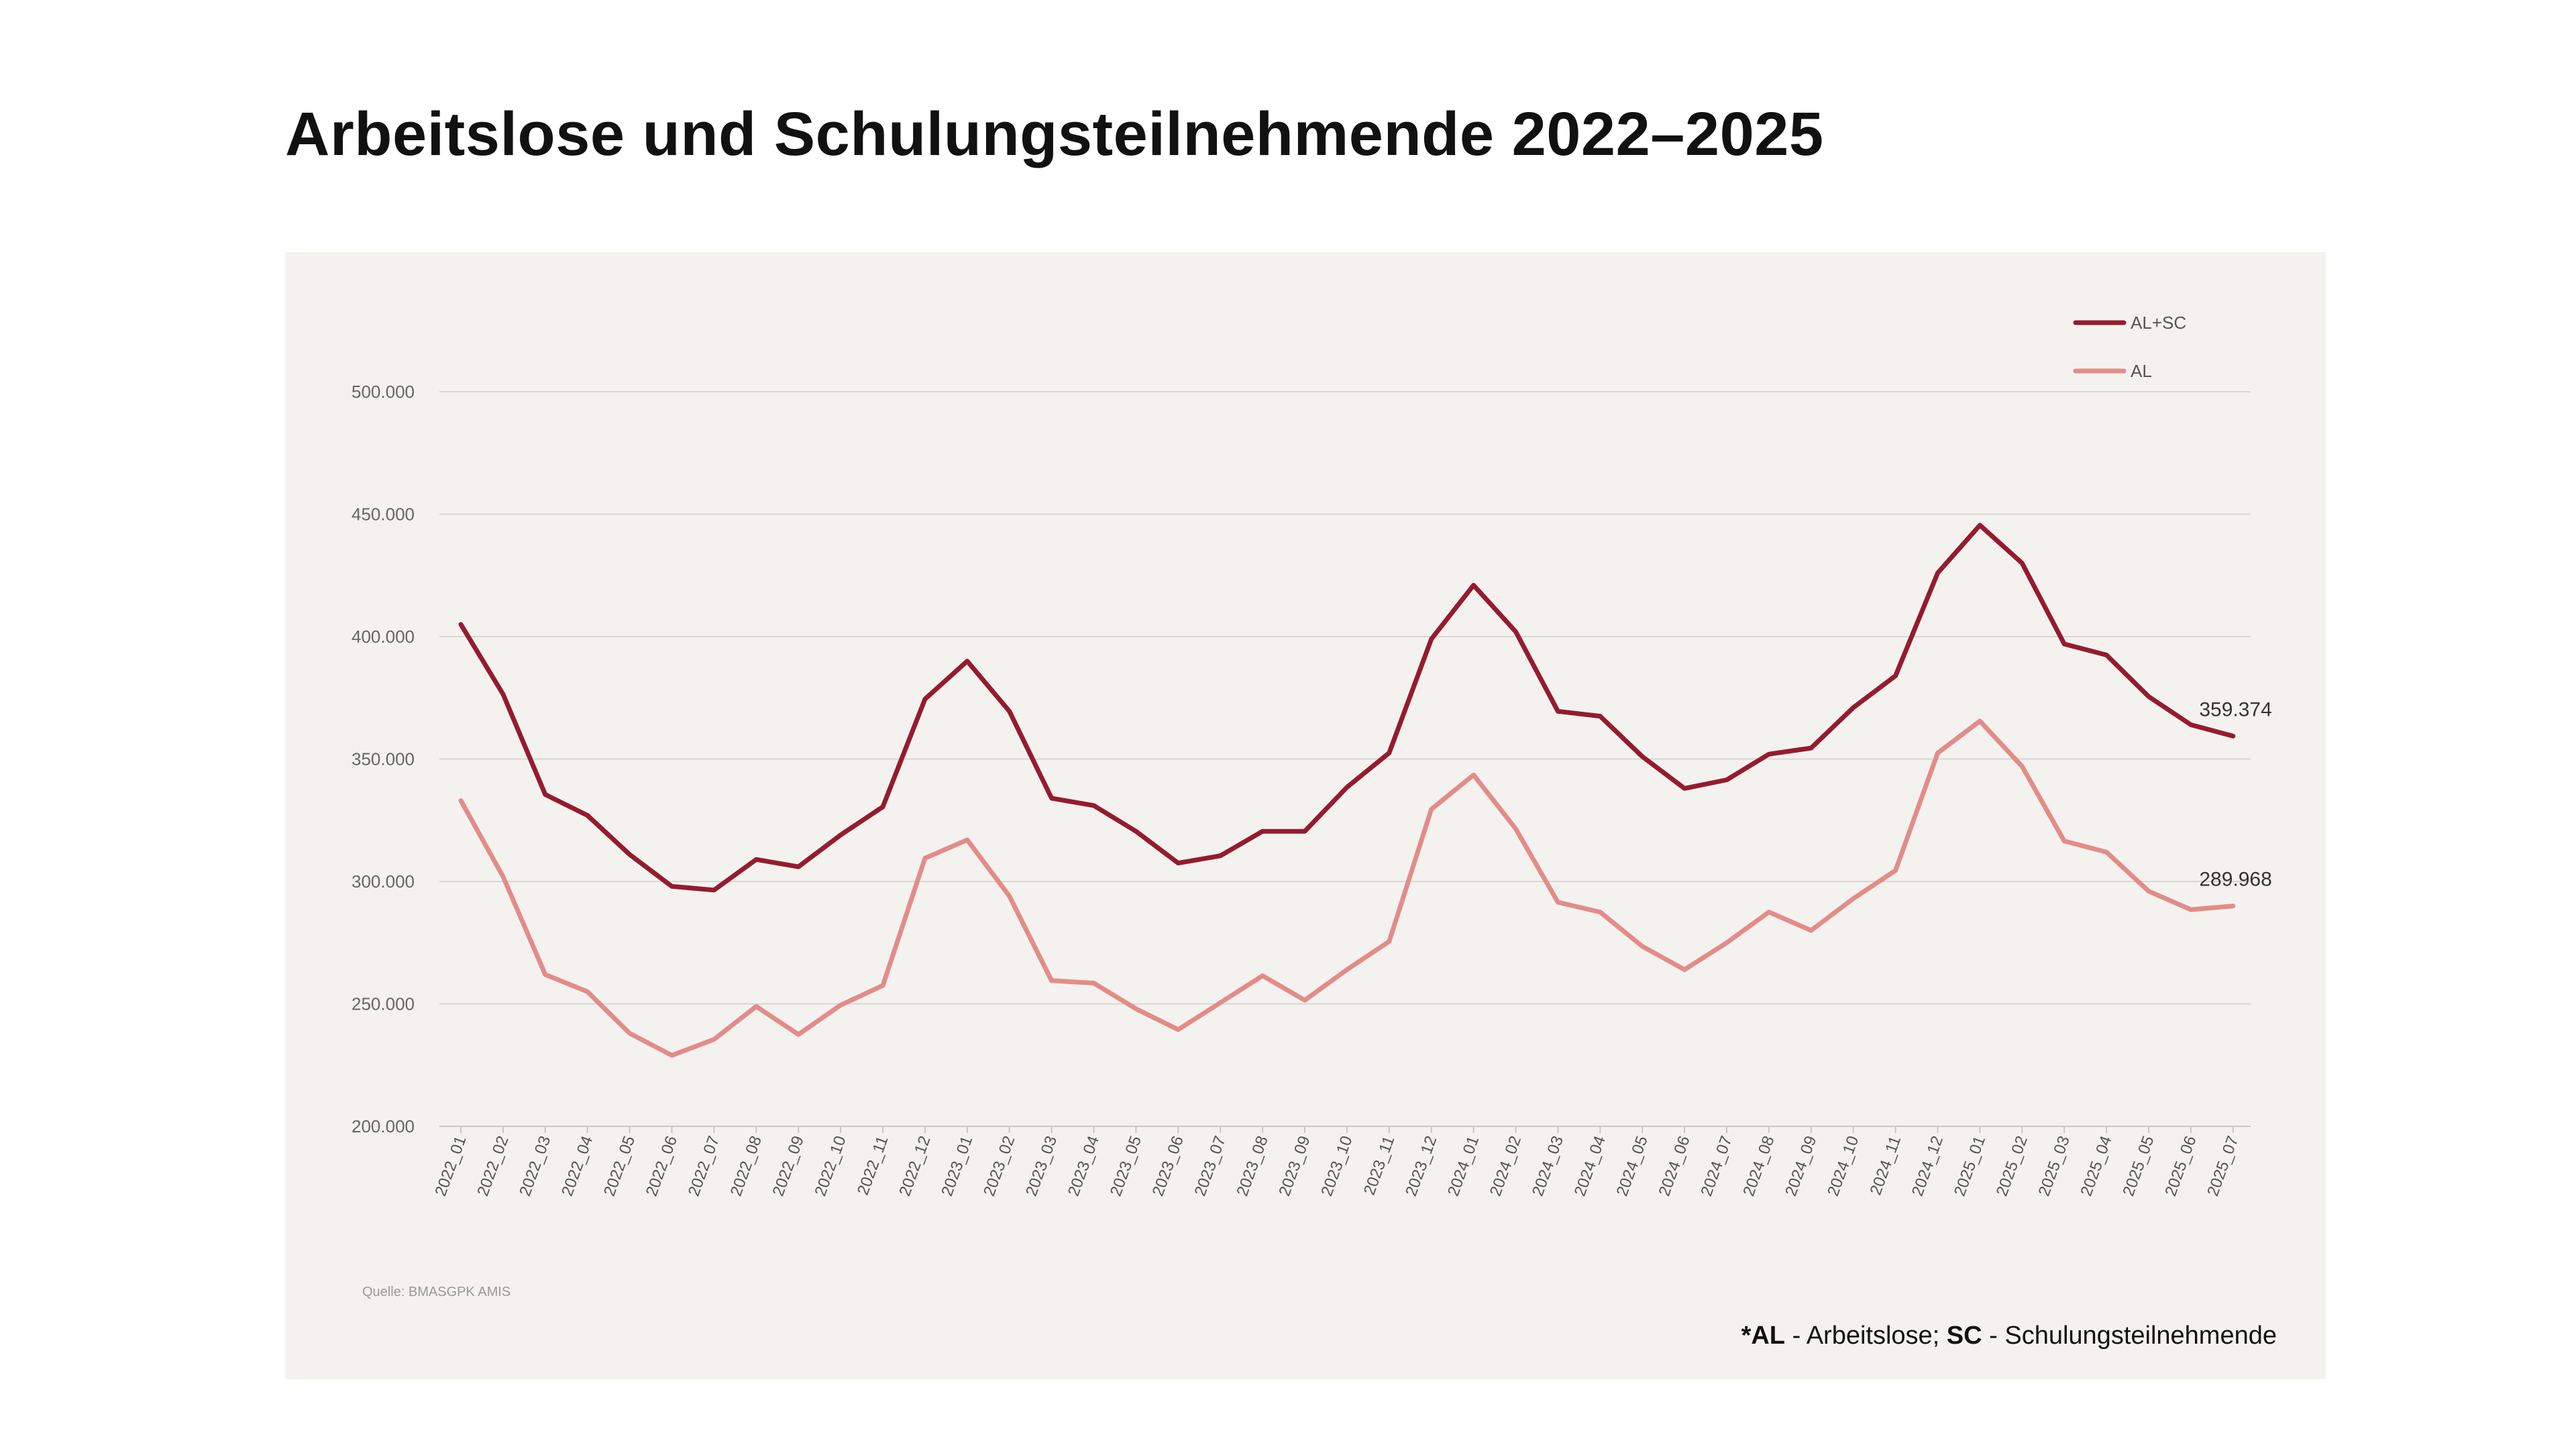 The width and height of the screenshot is (2576, 1449). Describe the element at coordinates (1041, 1166) in the screenshot. I see `x-tick-label: 2023_03` at that location.